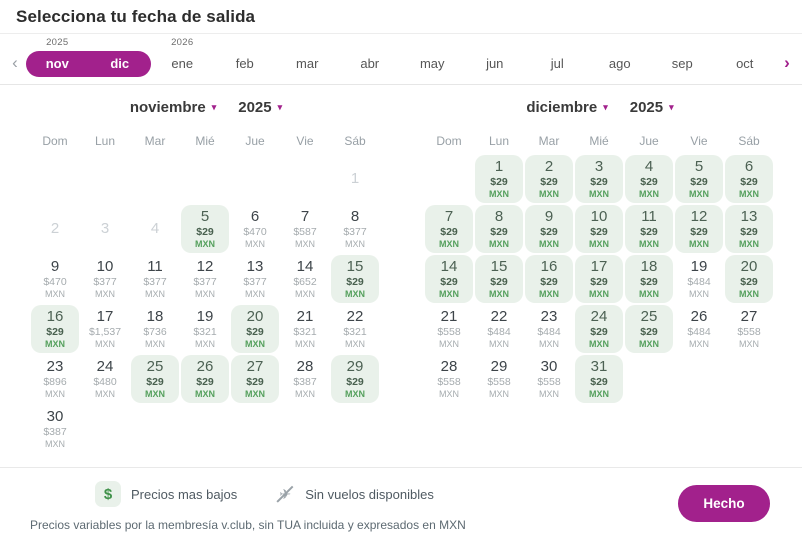 The height and width of the screenshot is (540, 802). Describe the element at coordinates (155, 367) in the screenshot. I see `day-number: 25` at that location.